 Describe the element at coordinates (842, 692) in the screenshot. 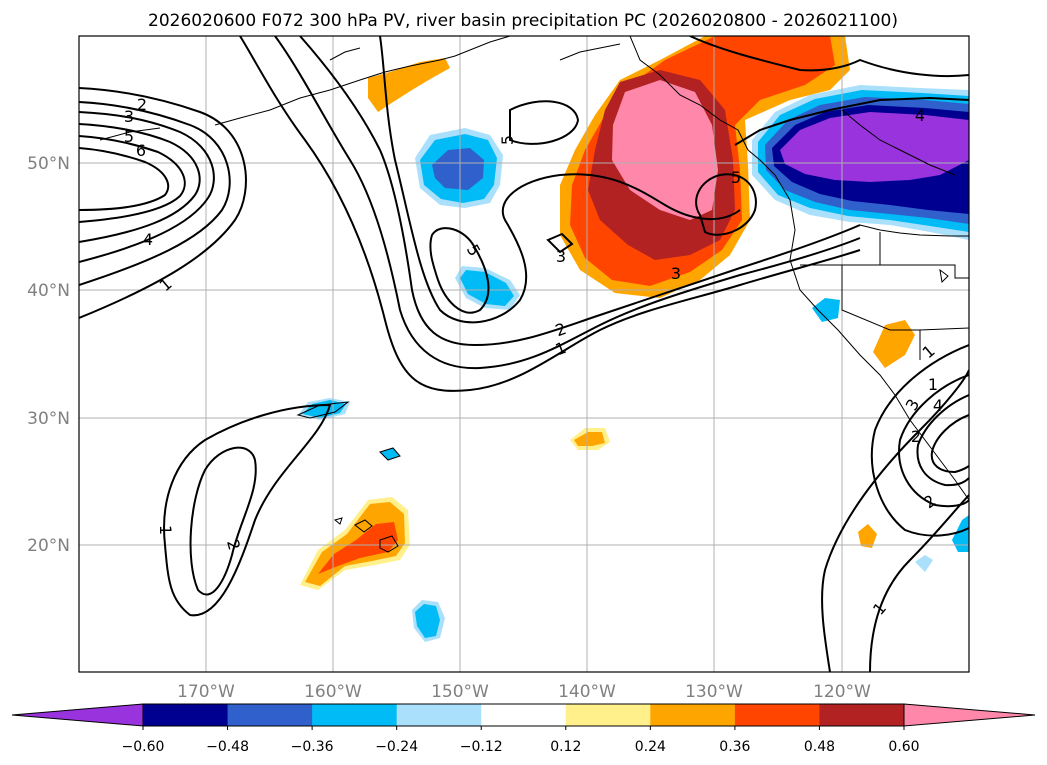

I see `x-tick-label: 120°W` at that location.